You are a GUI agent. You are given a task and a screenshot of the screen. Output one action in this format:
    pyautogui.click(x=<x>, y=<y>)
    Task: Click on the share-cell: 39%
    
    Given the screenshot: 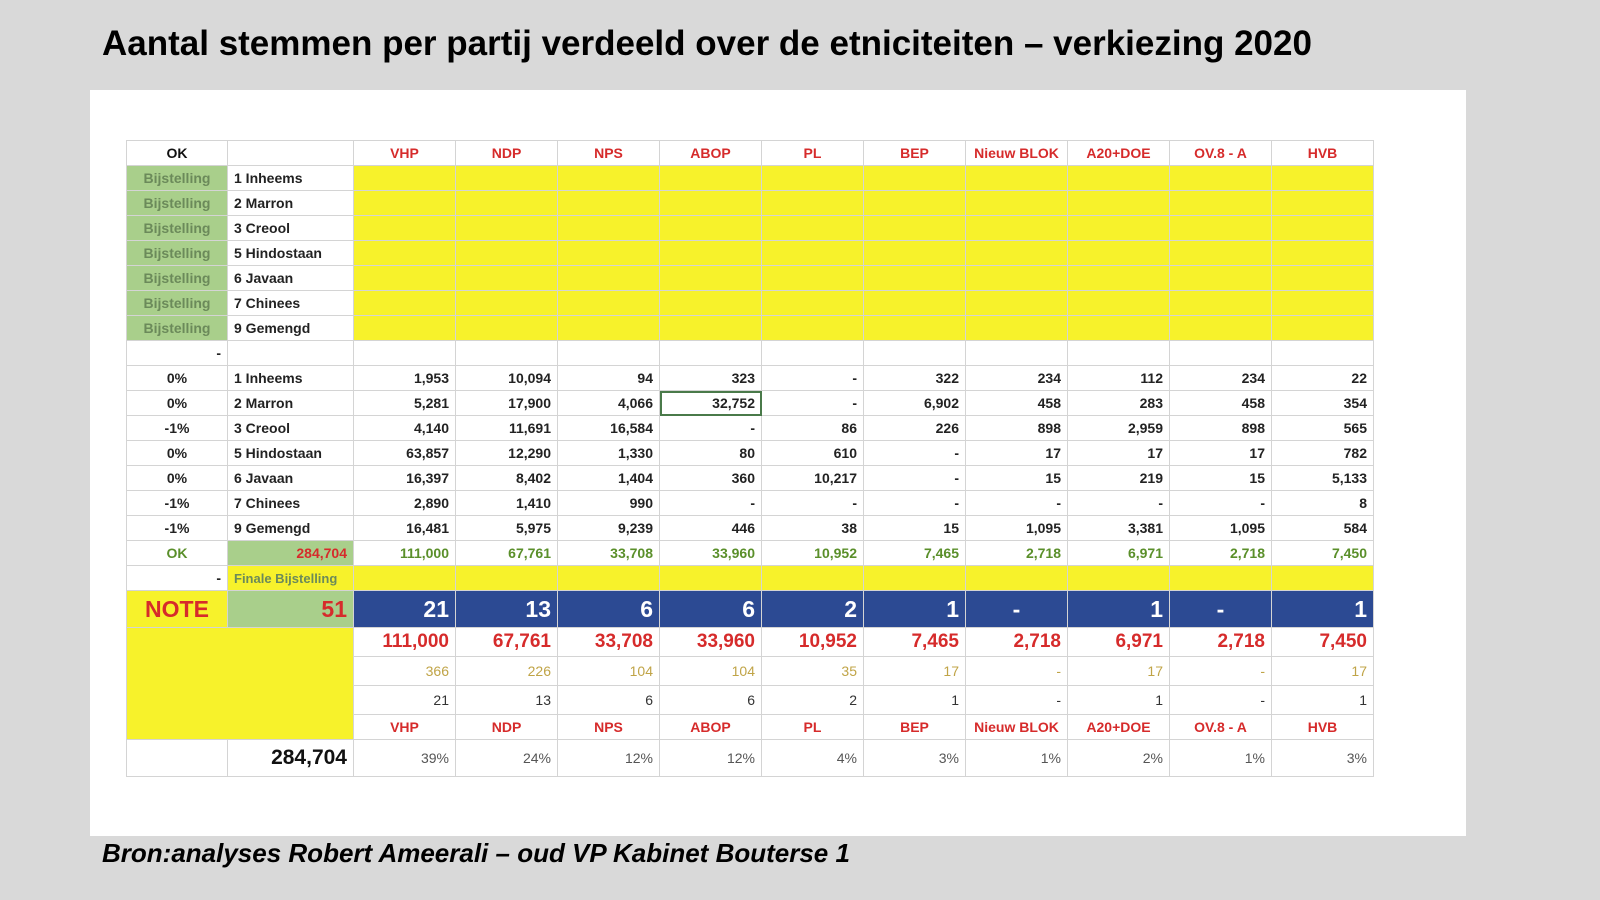 What is the action you would take?
    pyautogui.click(x=404, y=758)
    